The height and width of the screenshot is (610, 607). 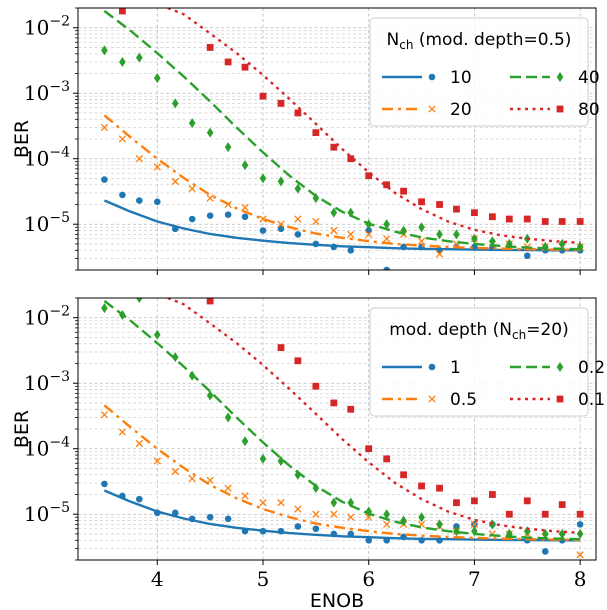 I want to click on legend-label: 0.1, so click(x=591, y=400).